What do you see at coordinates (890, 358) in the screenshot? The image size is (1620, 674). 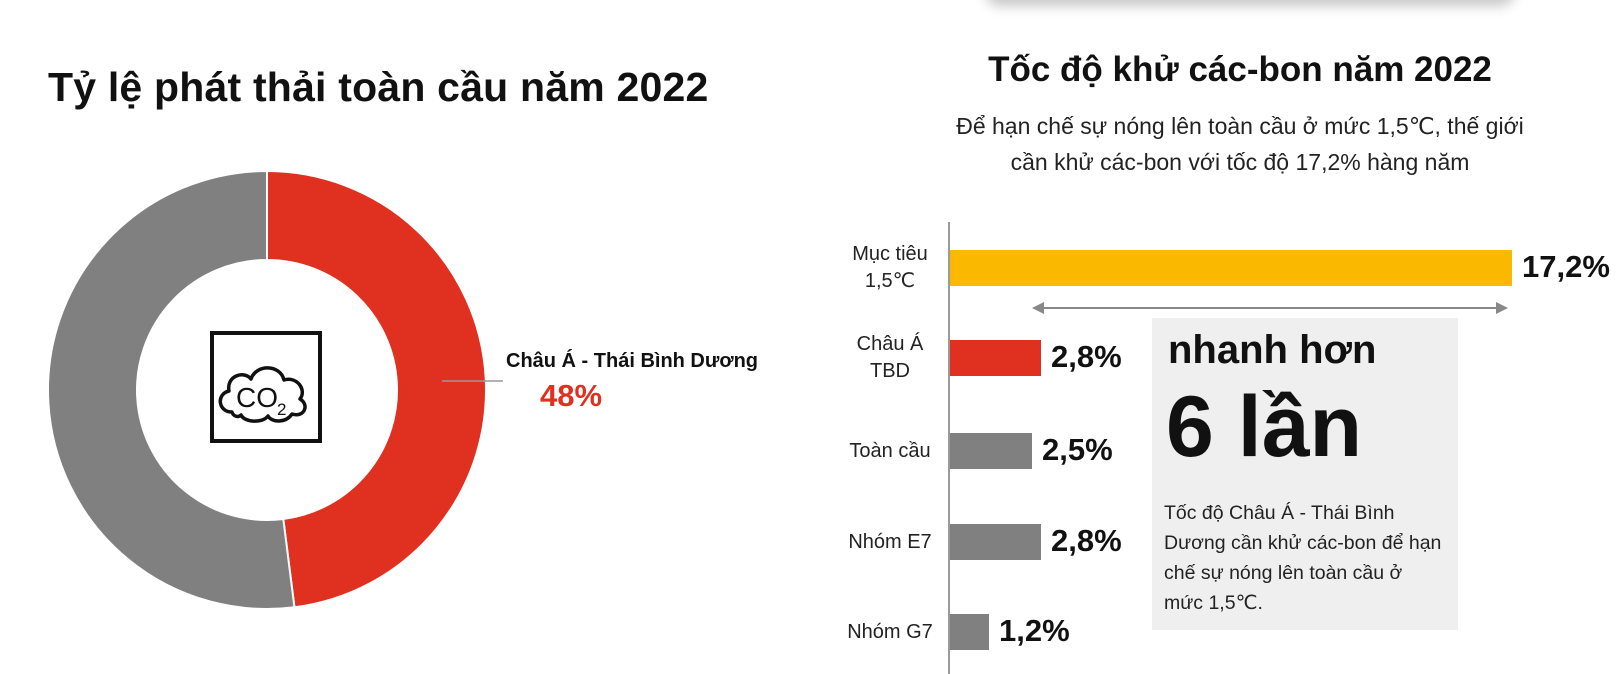 I see `bar-category-label: Châu Á TBD` at bounding box center [890, 358].